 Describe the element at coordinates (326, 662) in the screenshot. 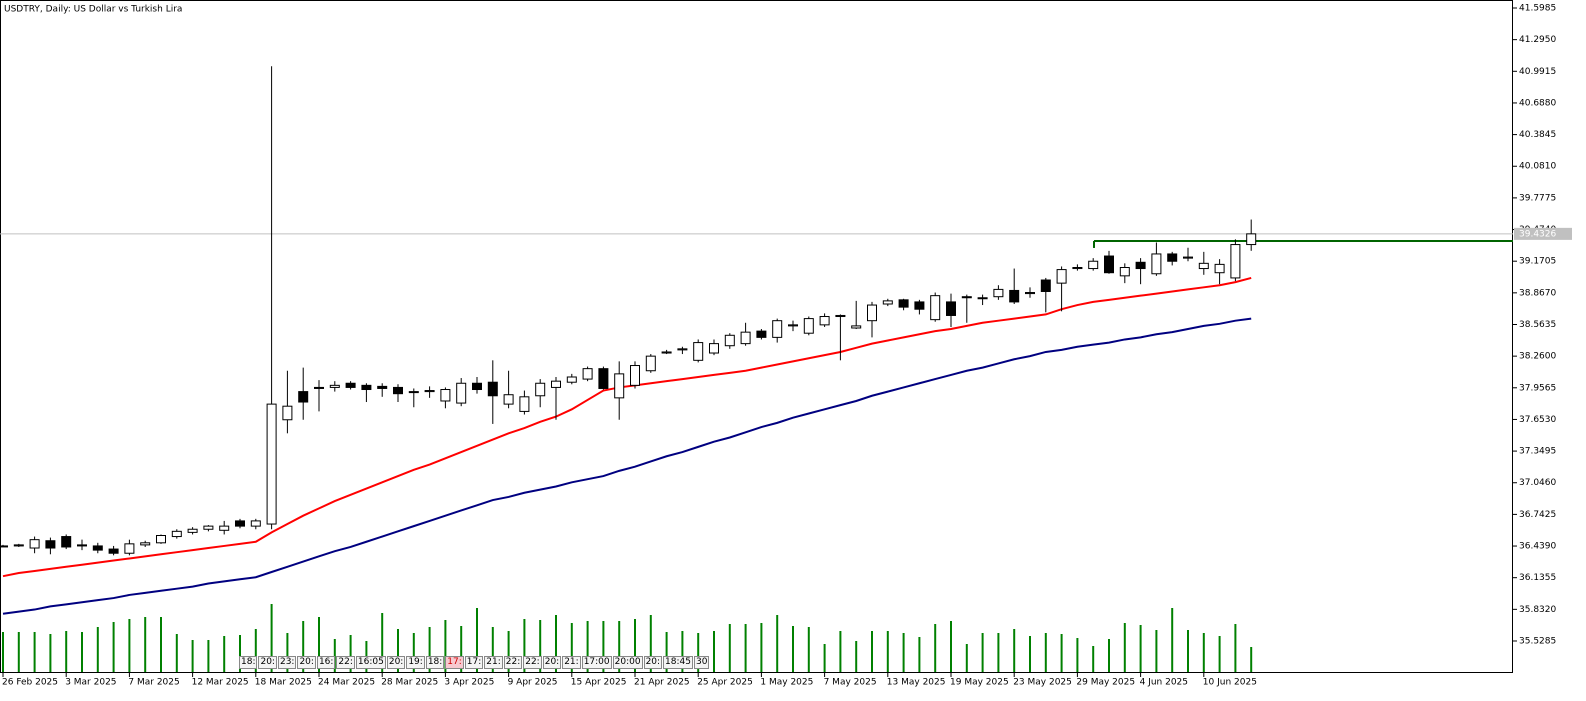

I see `overlay-label: 16:` at that location.